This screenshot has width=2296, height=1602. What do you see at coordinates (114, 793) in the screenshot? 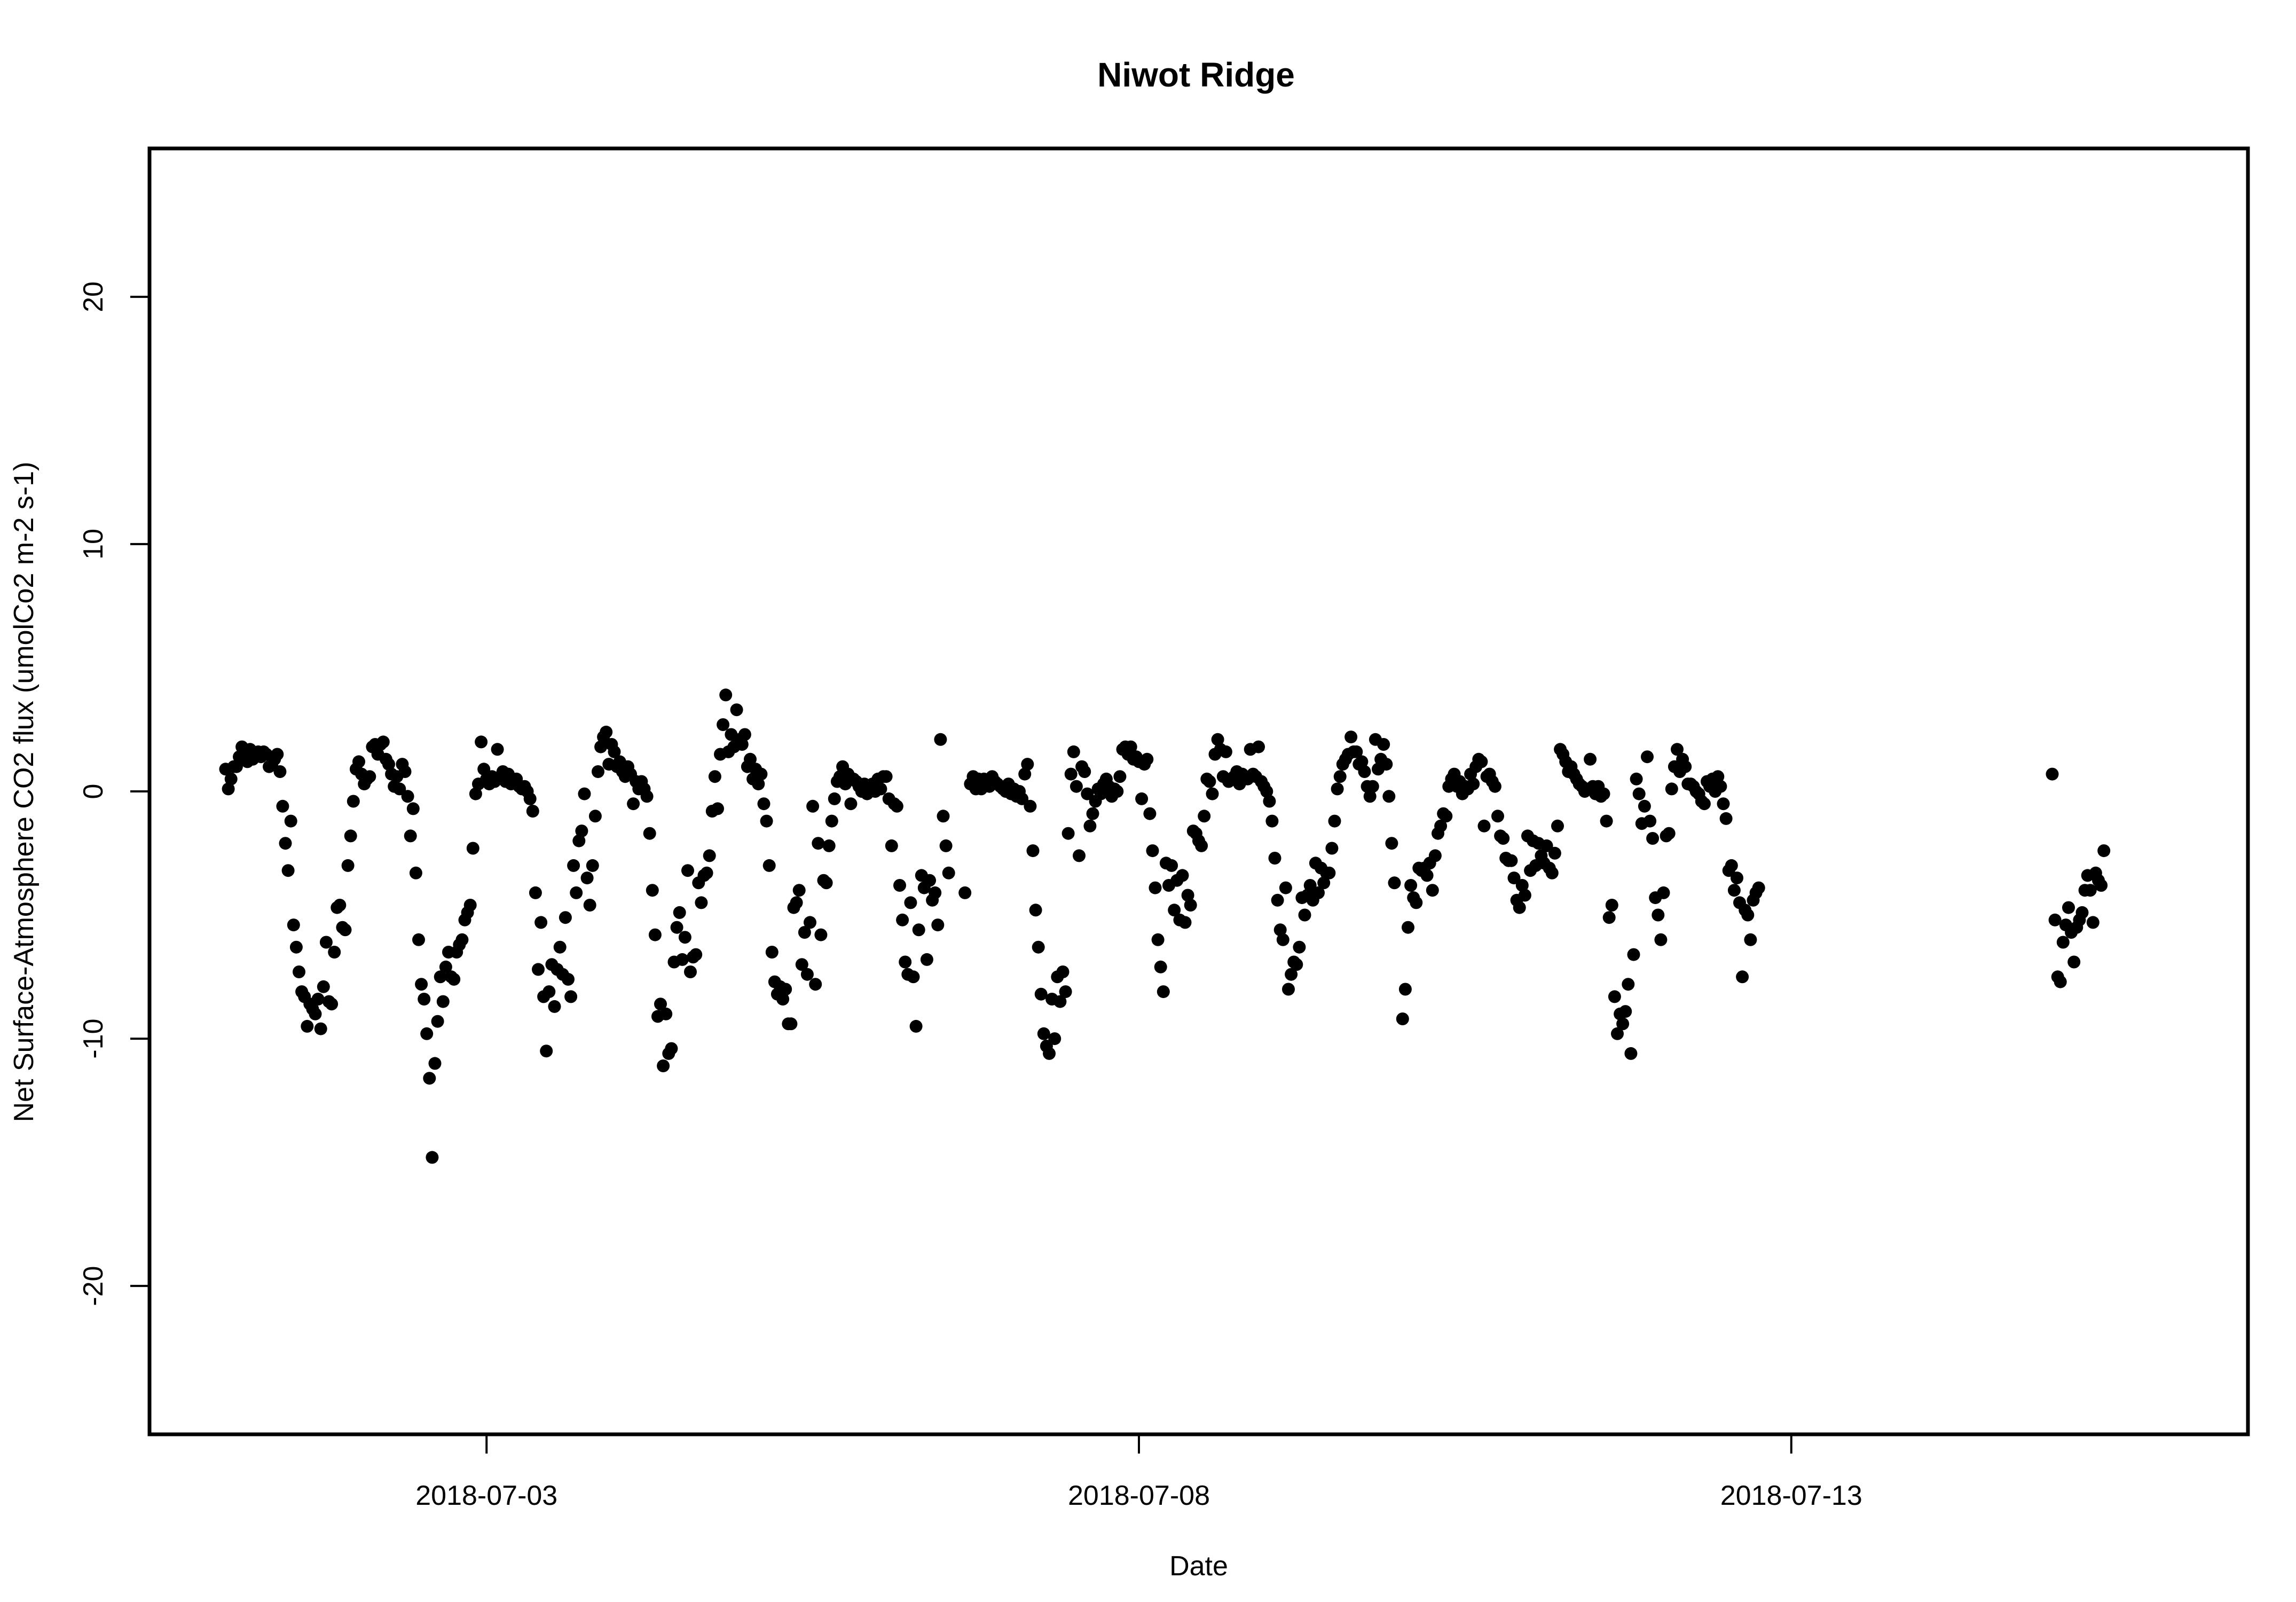
I see `y-axis: 20 10 0 -10 -20` at bounding box center [114, 793].